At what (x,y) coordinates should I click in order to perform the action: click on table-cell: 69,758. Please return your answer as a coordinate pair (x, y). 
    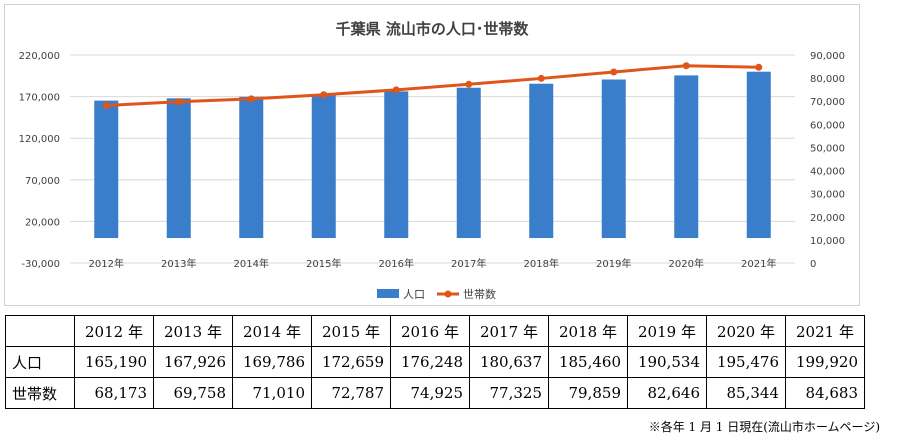
    Looking at the image, I should click on (193, 393).